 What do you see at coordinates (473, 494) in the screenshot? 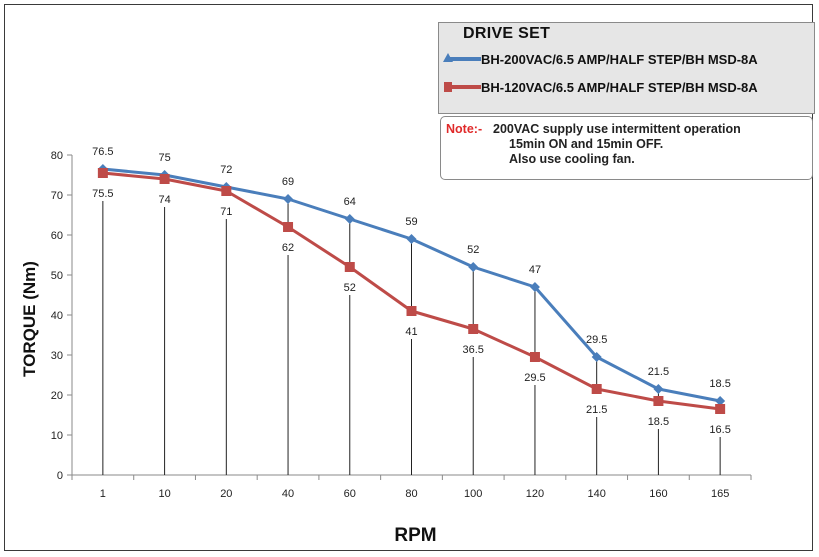
I see `x-tick-label: 100` at bounding box center [473, 494].